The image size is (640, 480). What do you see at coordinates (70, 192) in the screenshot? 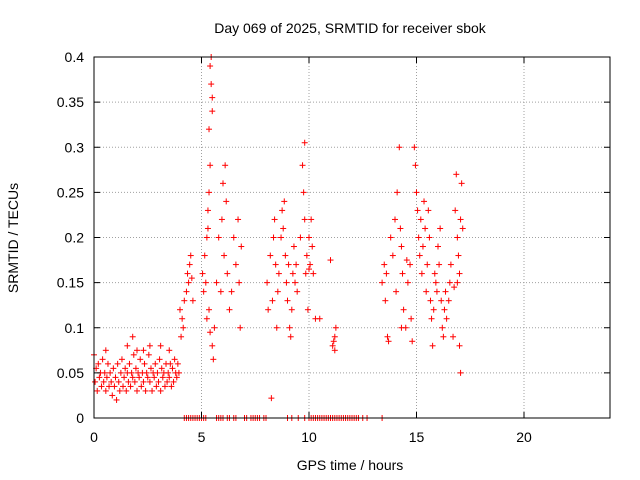
I see `y-tick-label: 0.25` at bounding box center [70, 192].